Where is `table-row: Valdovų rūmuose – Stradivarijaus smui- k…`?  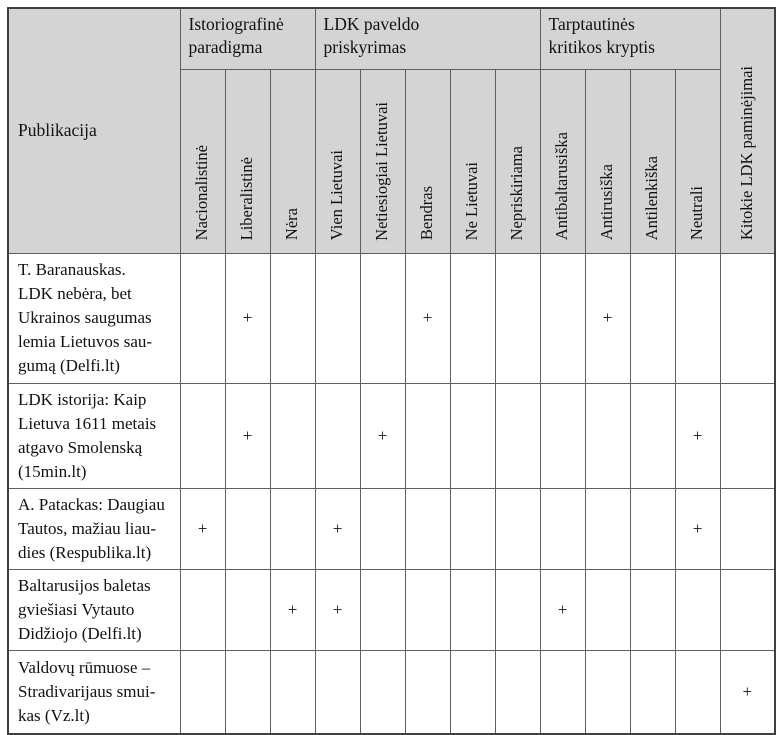 table-row: Valdovų rūmuose – Stradivarijaus smui- k… is located at coordinates (391, 692).